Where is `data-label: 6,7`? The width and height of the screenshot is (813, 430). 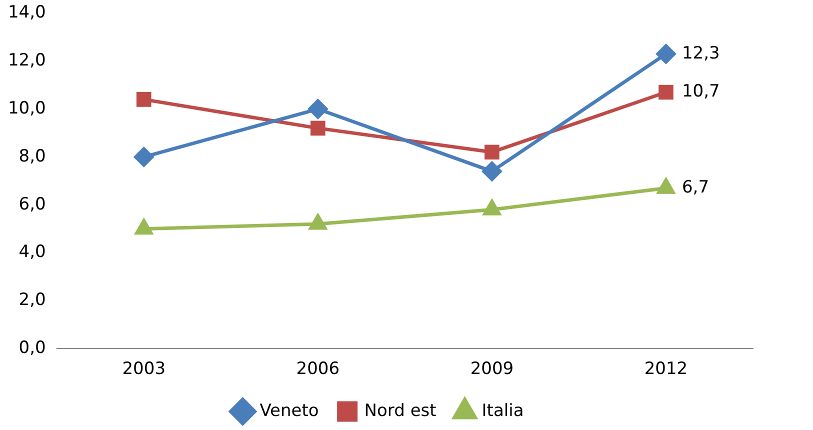 data-label: 6,7 is located at coordinates (696, 188).